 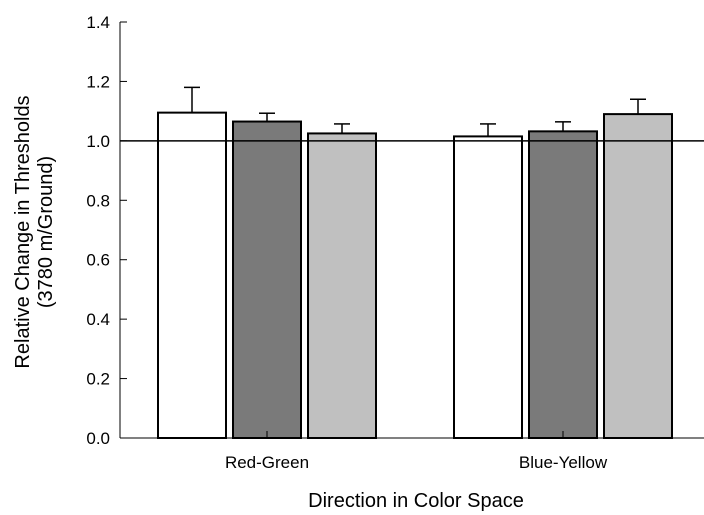 What do you see at coordinates (98, 319) in the screenshot?
I see `y-tick-label: 0.4` at bounding box center [98, 319].